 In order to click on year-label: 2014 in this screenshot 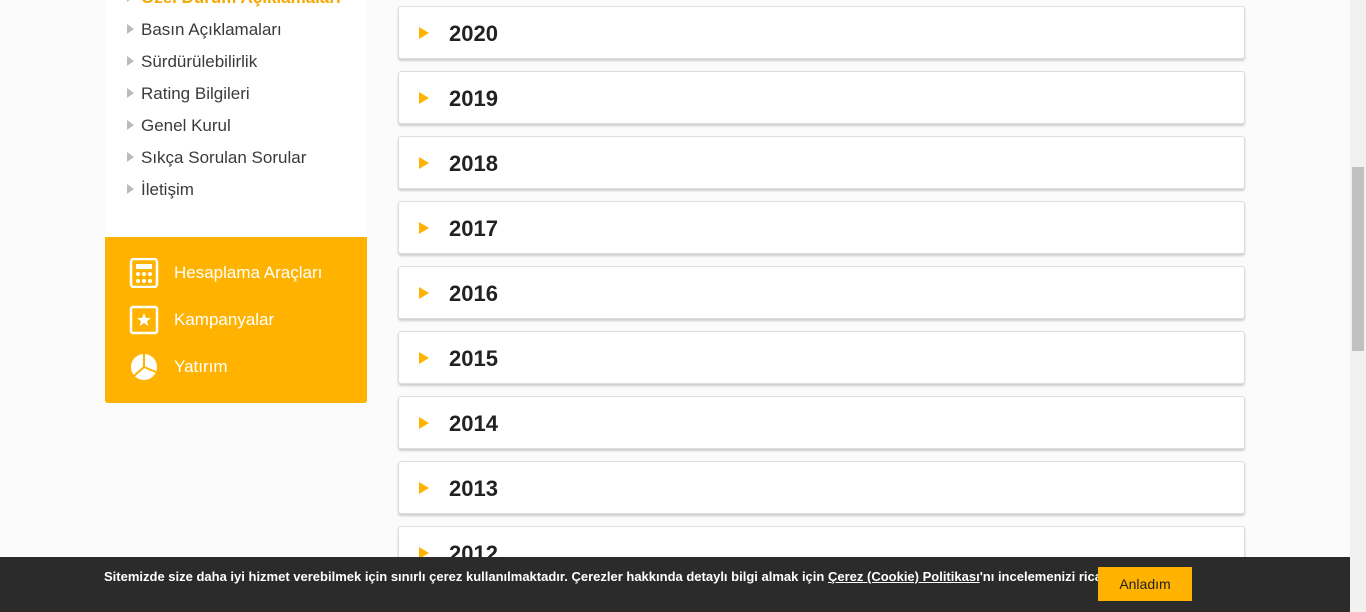, I will do `click(473, 423)`.